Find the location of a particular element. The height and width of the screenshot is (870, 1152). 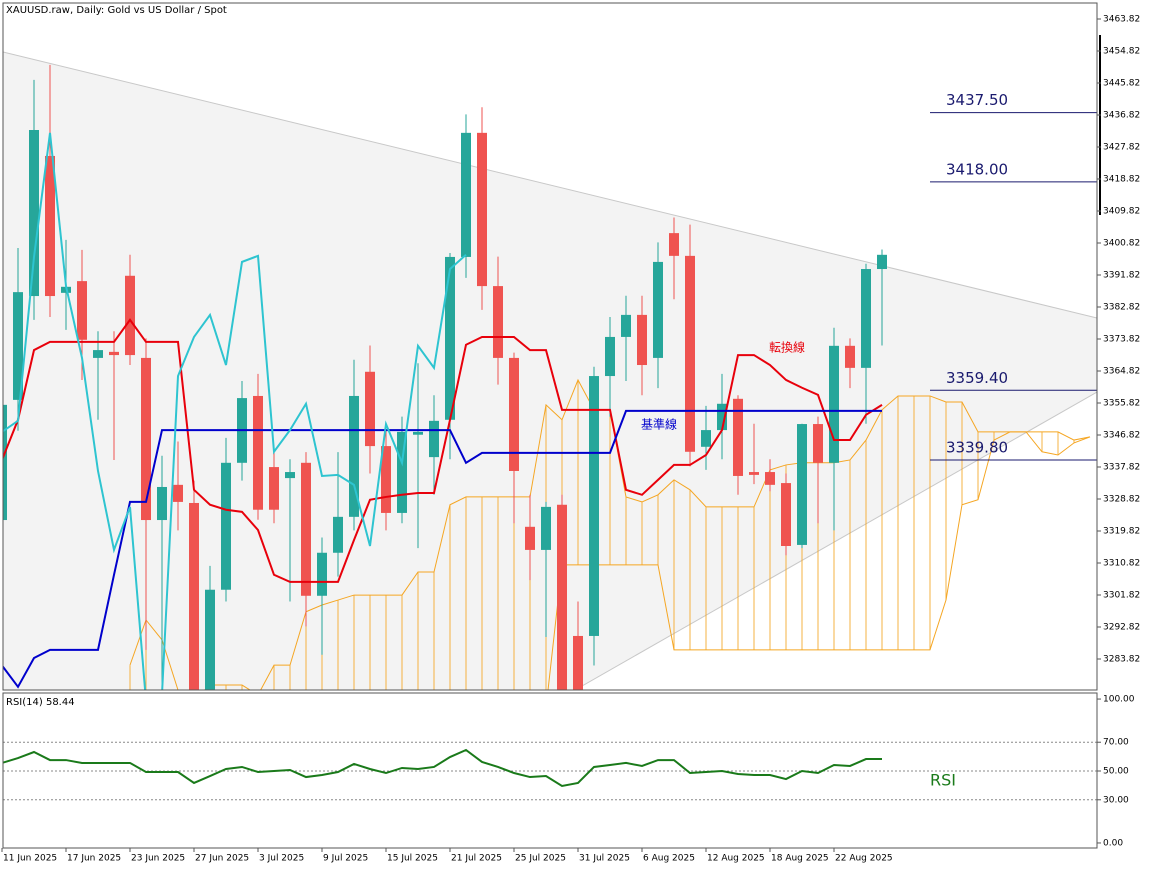

x-tick-label: 3 Jul 2025 is located at coordinates (281, 859).